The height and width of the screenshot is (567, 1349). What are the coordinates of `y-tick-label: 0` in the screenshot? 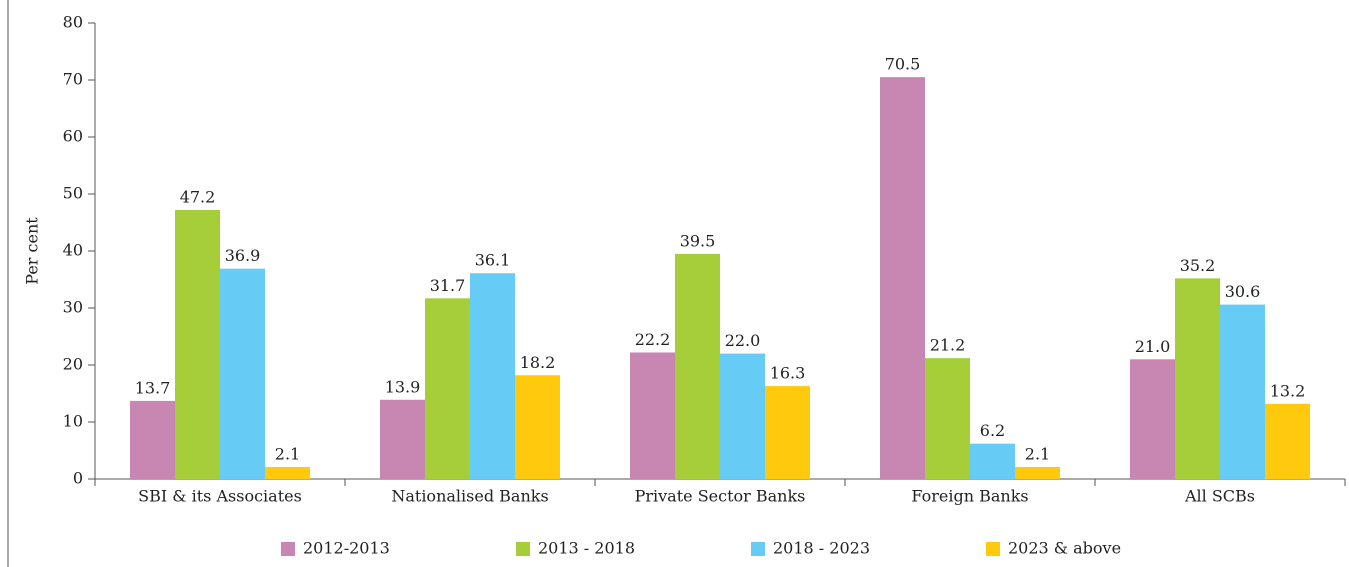 It's located at (78, 478).